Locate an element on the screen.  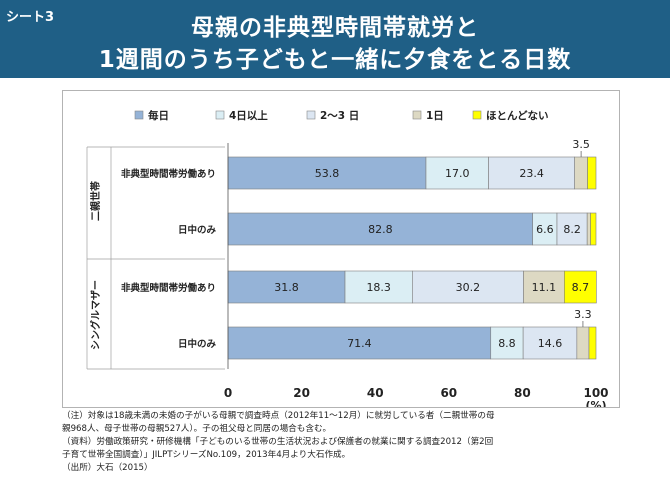
data-label: 82.8 is located at coordinates (380, 229).